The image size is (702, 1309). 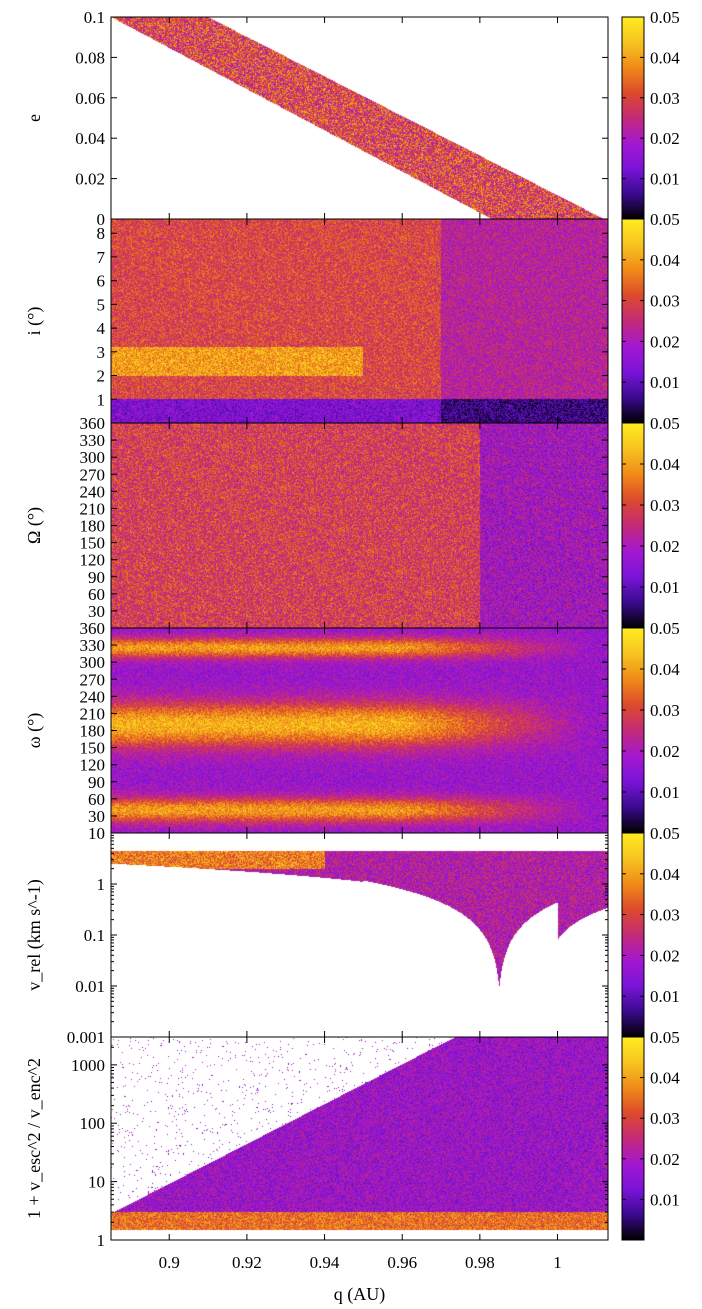 I want to click on point-cloud-vesc, so click(x=359, y=1138).